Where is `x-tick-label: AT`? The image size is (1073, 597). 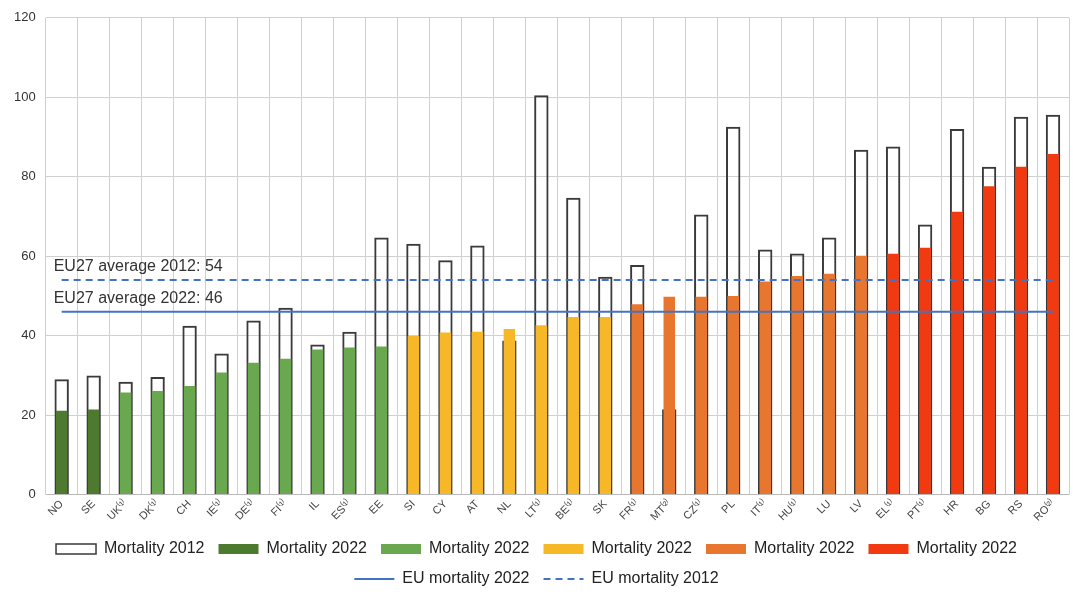
x-tick-label: AT is located at coordinates (472, 506).